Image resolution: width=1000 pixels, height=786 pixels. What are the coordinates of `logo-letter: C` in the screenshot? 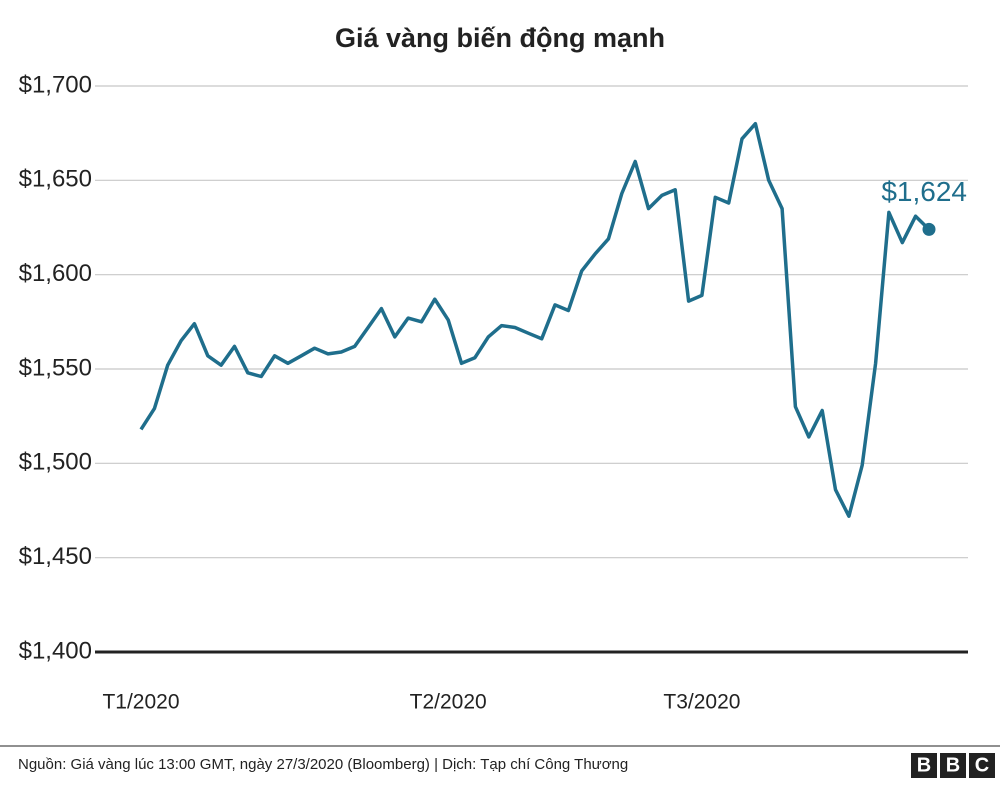 It's located at (982, 765).